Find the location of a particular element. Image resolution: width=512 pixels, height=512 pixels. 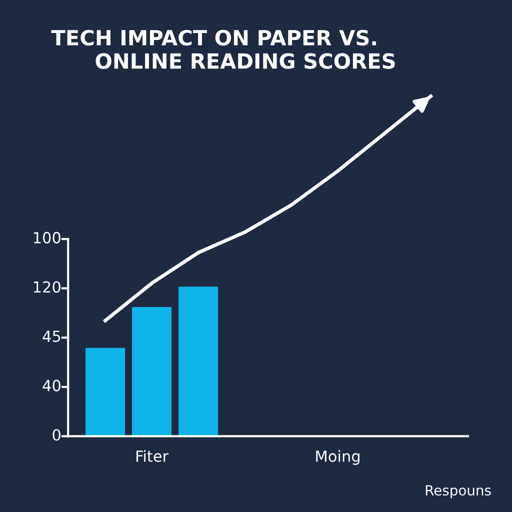

text: 100 is located at coordinates (47, 238).